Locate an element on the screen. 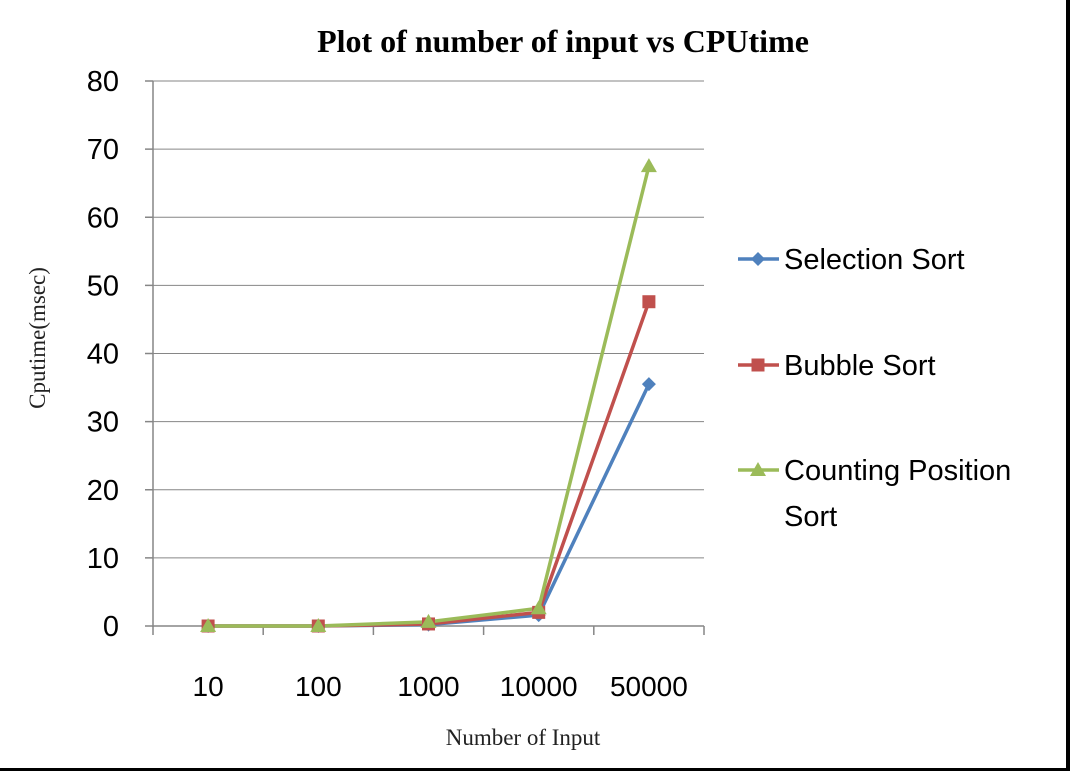 The width and height of the screenshot is (1070, 771). y-tick-label: 30 is located at coordinates (103, 423).